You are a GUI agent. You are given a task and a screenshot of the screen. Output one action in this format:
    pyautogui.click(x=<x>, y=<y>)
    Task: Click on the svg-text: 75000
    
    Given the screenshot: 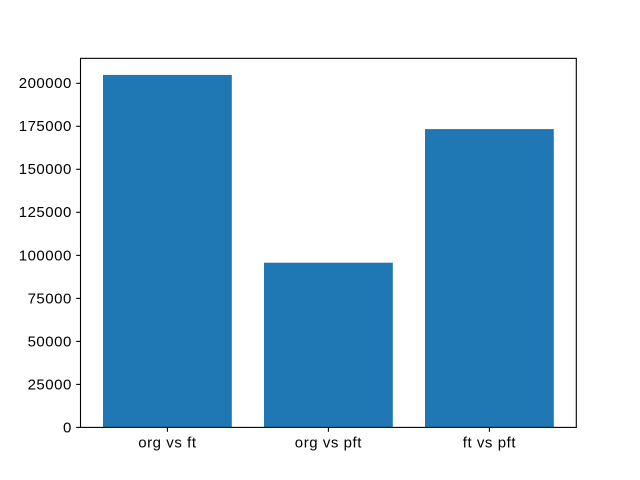 What is the action you would take?
    pyautogui.click(x=50, y=298)
    